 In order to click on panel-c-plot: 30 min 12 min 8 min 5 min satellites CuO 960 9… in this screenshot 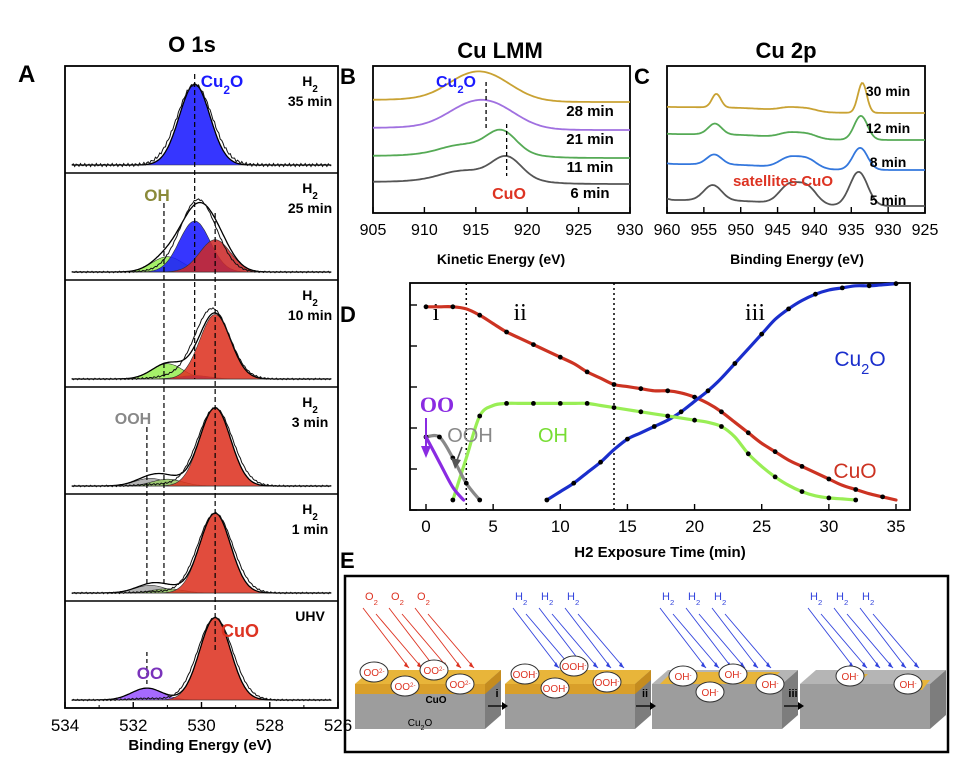, I will do `click(796, 160)`.